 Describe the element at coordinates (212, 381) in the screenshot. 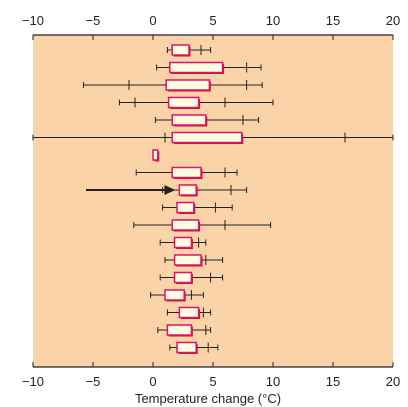

I see `bottom-tick-label: 5` at that location.